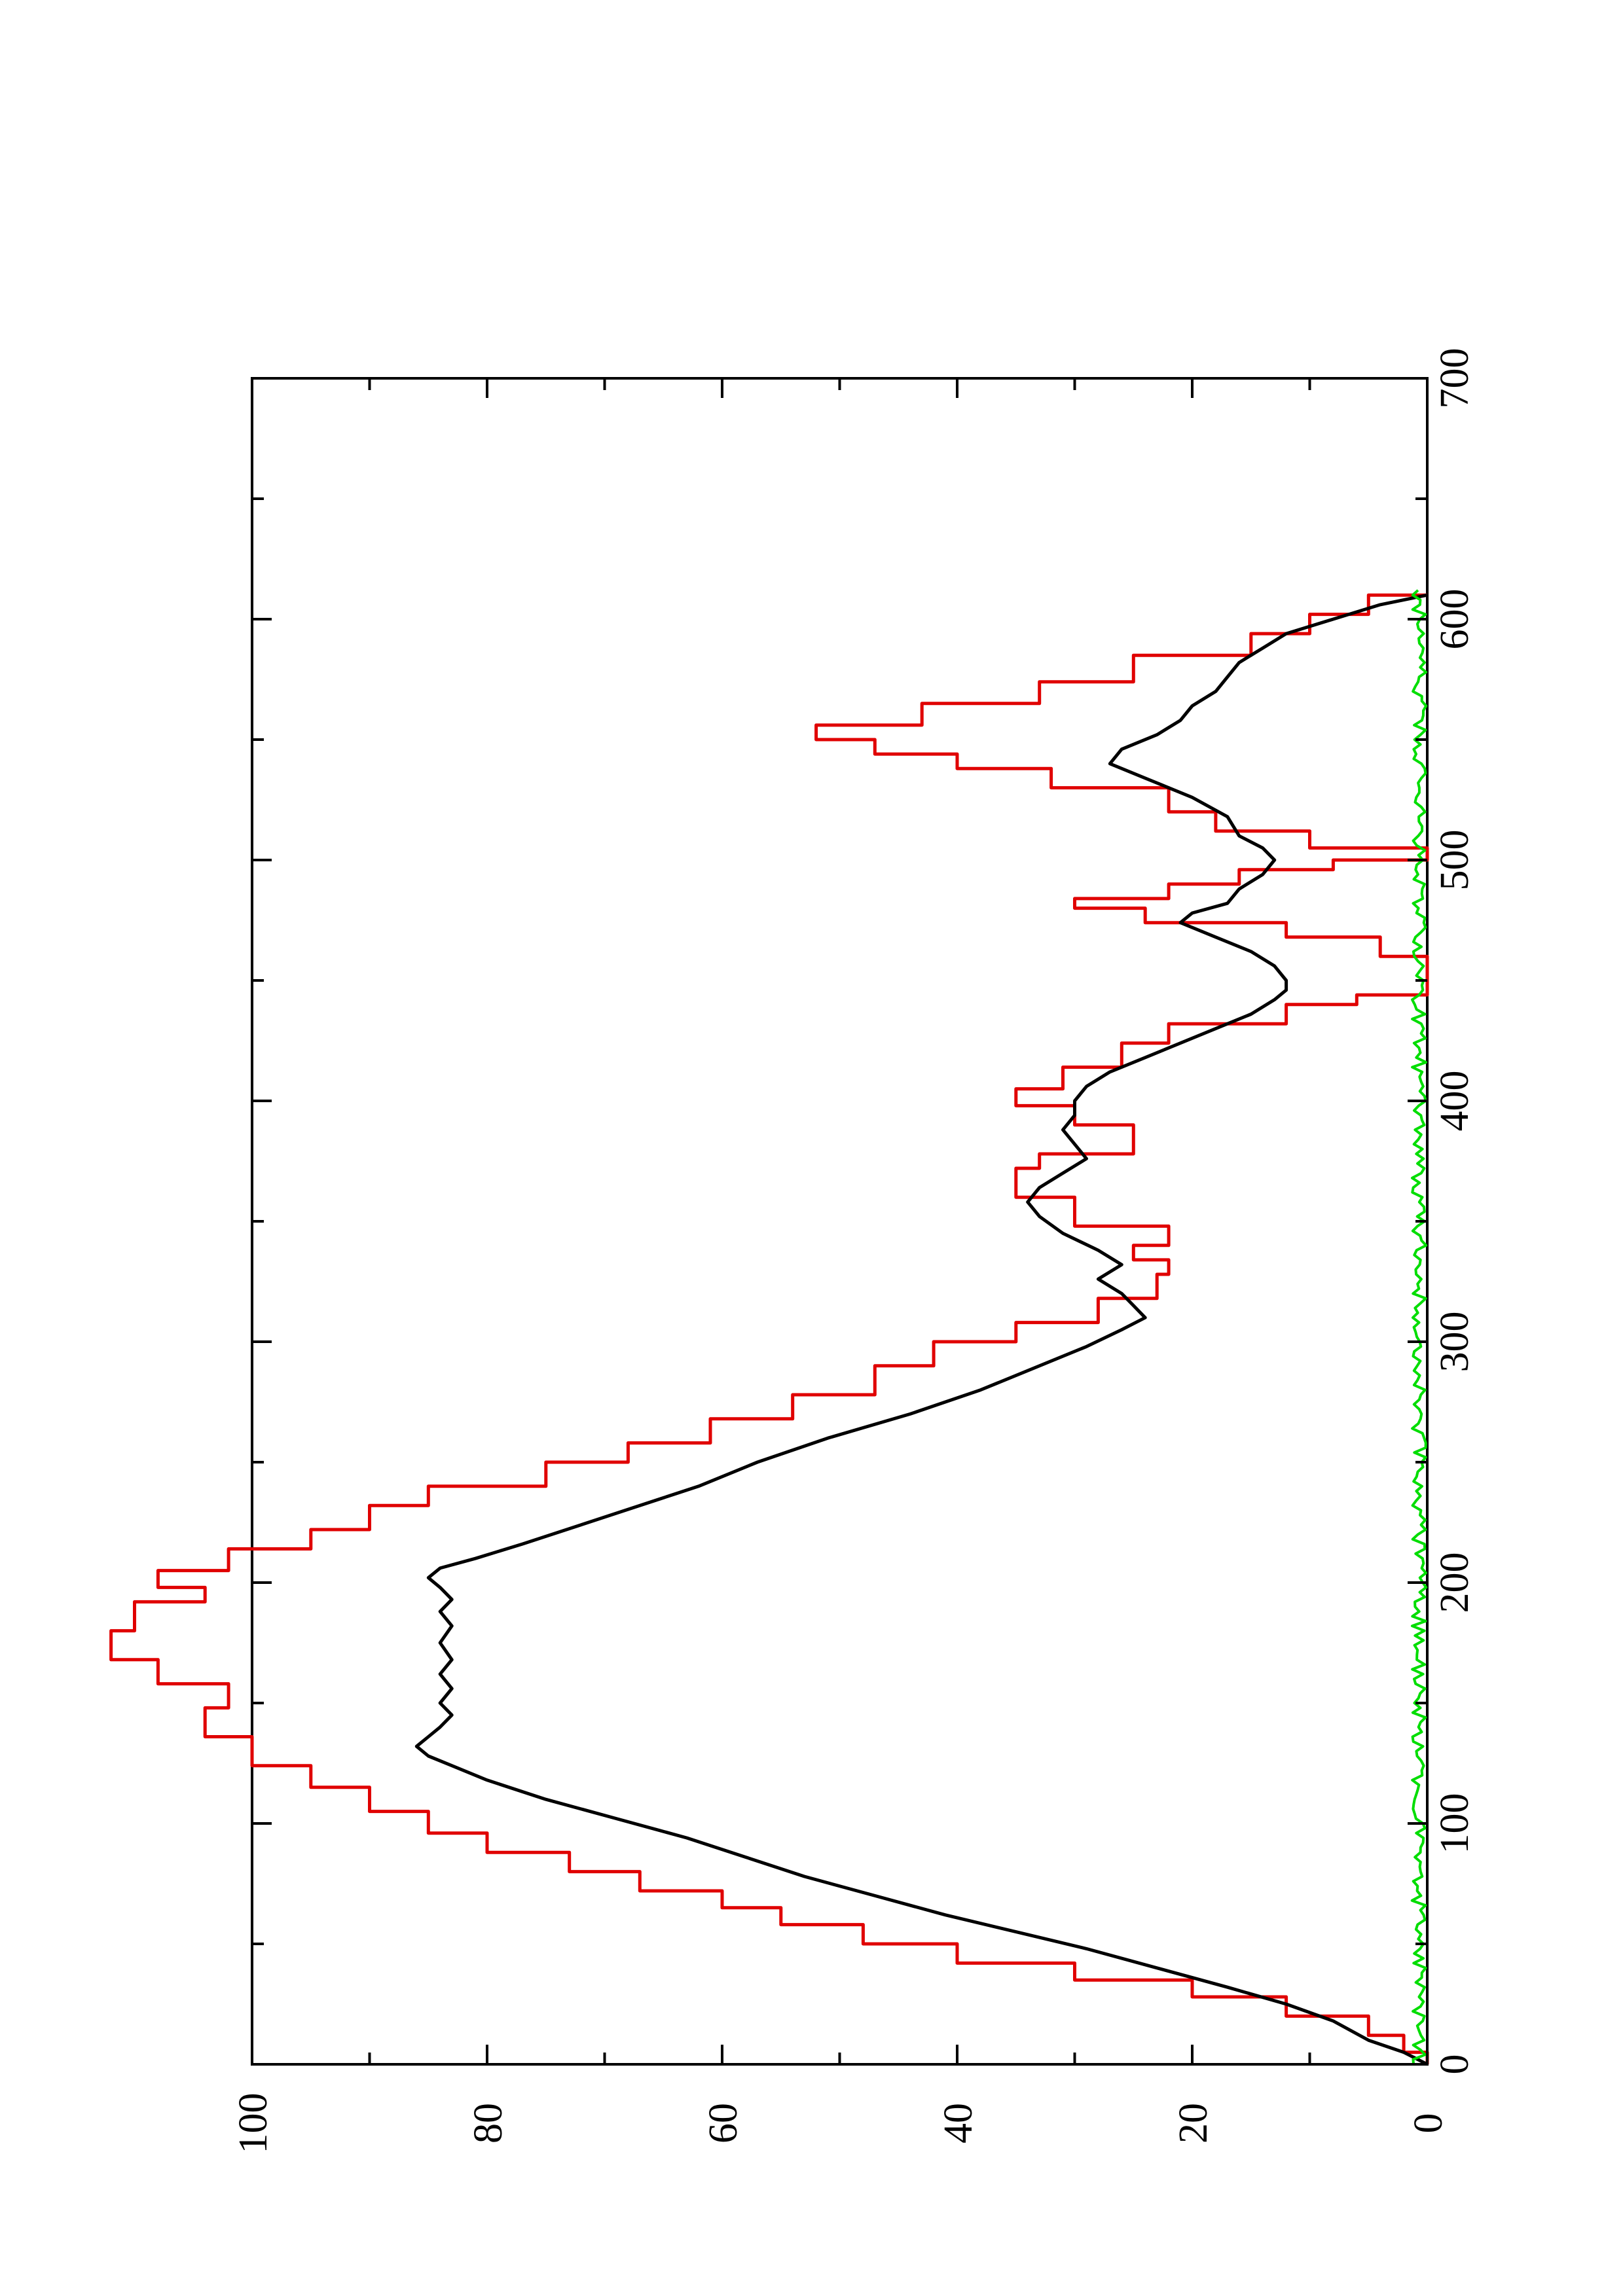  Describe the element at coordinates (1454, 1823) in the screenshot. I see `x-tick-label: 100` at that location.